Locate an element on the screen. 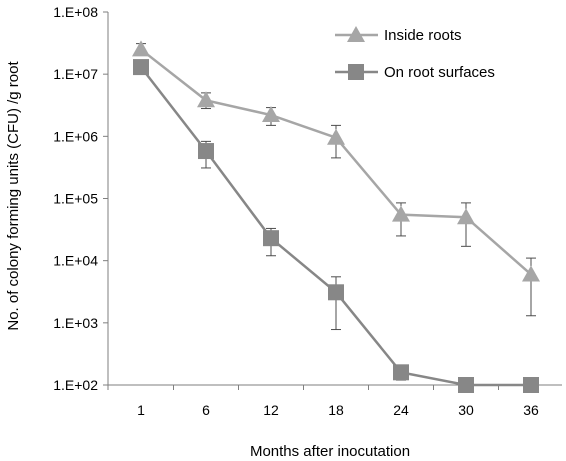 The height and width of the screenshot is (461, 566). y-tick-label: 1.E+02 is located at coordinates (75, 385).